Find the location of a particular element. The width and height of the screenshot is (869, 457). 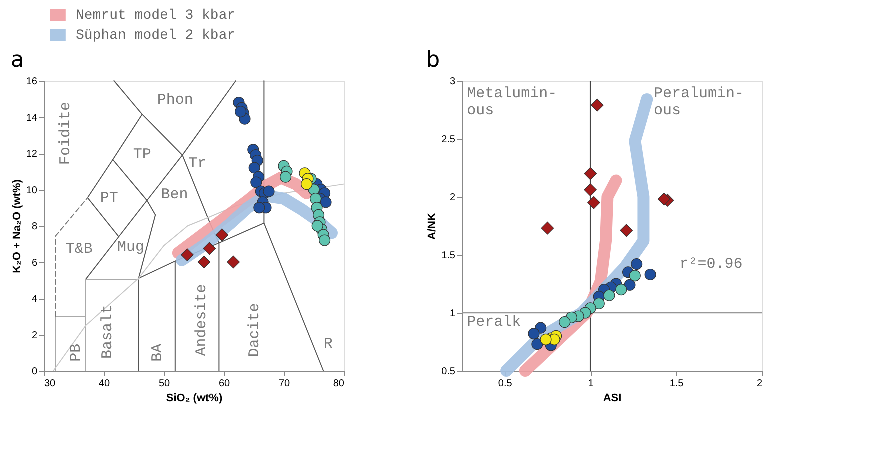

annotation: BA is located at coordinates (158, 353).